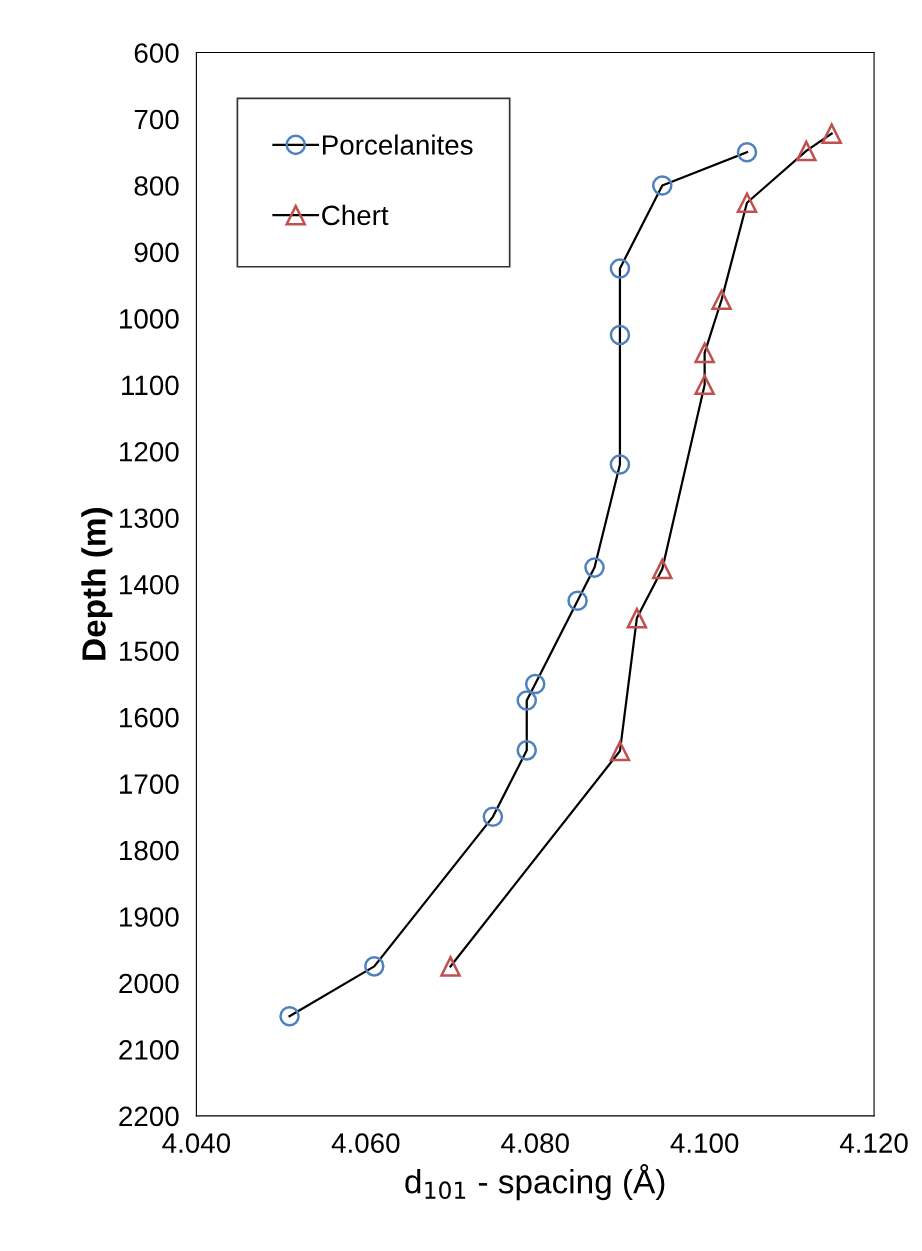  I want to click on y-axis-title: Depth (m), so click(97, 584).